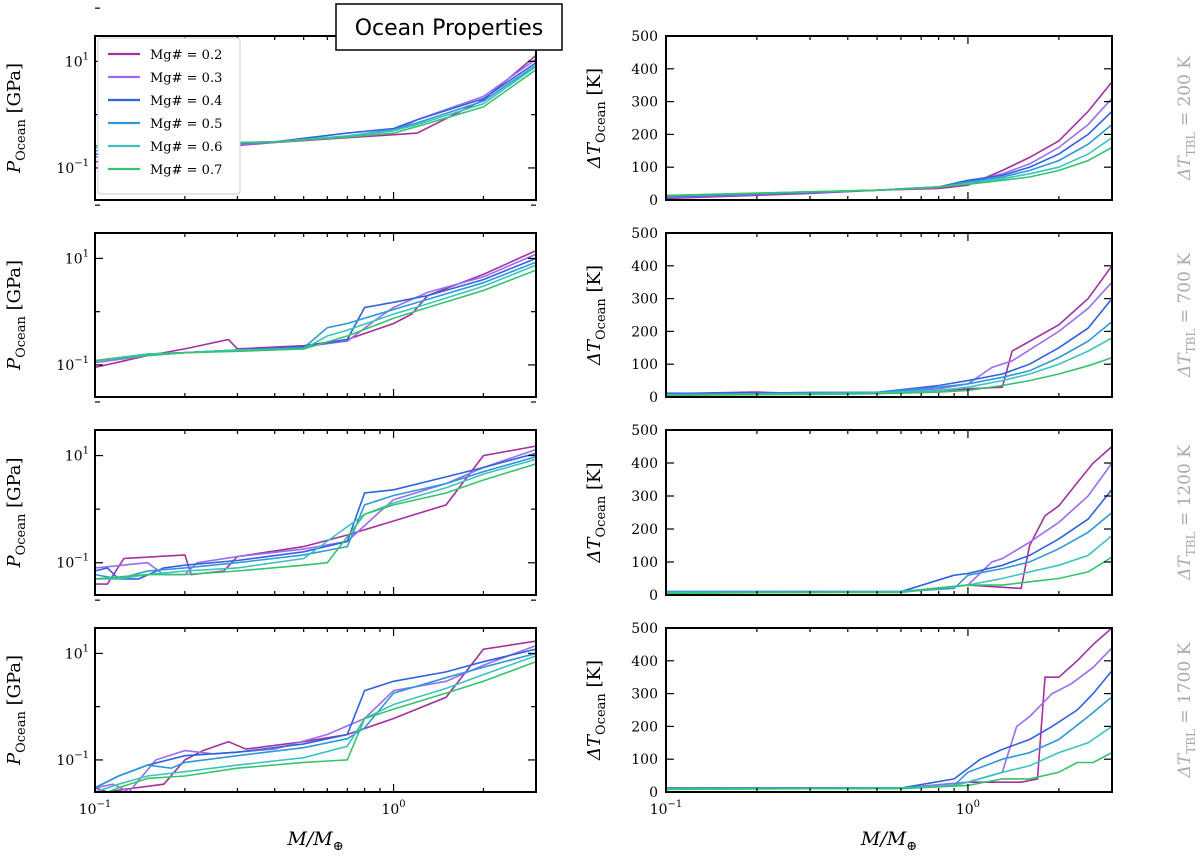 This screenshot has width=1200, height=856. Describe the element at coordinates (666, 808) in the screenshot. I see `temperature-panel-3-xtick-label-0: 10⁻¹` at that location.